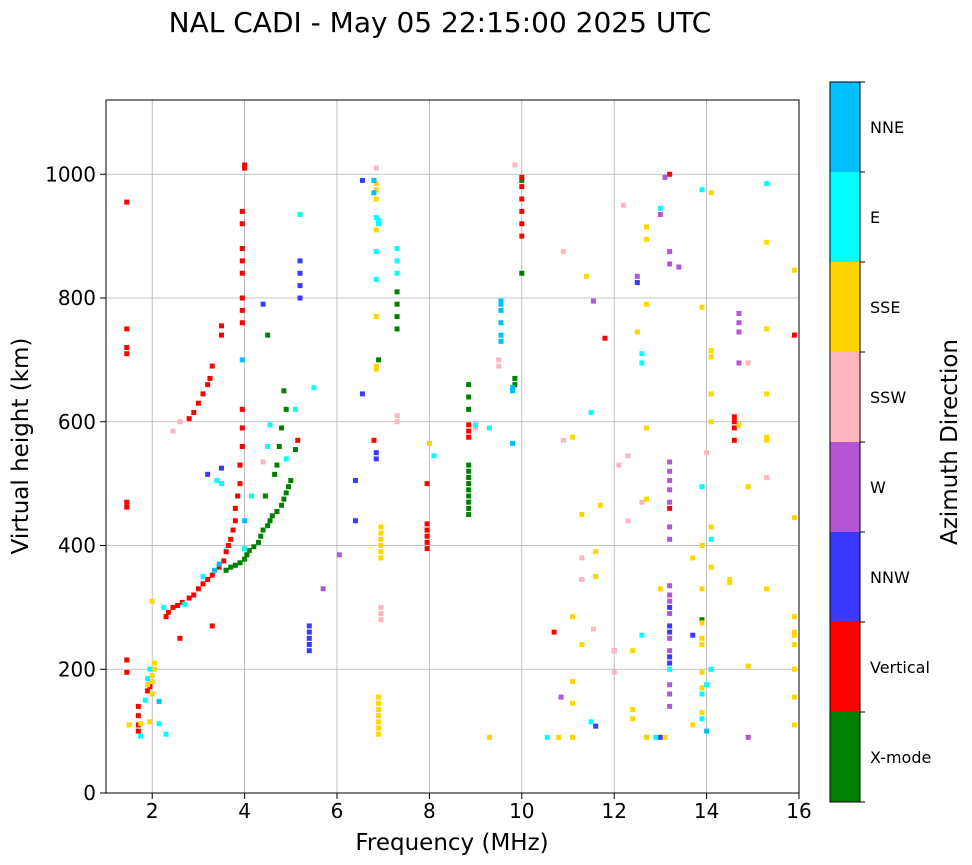 The width and height of the screenshot is (972, 865). I want to click on colorbar-swatch-x-mode, so click(845, 757).